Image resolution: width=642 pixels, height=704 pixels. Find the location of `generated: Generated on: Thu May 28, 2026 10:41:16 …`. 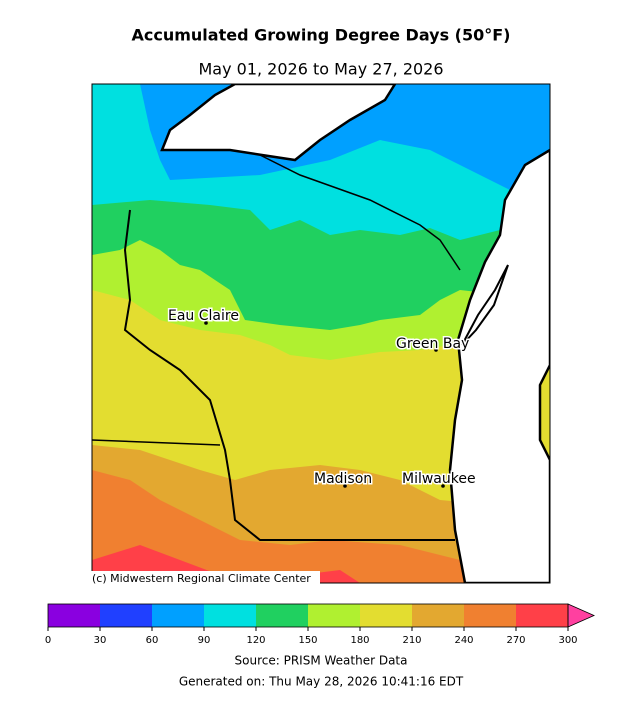

generated: Generated on: Thu May 28, 2026 10:41:16 … is located at coordinates (321, 682).